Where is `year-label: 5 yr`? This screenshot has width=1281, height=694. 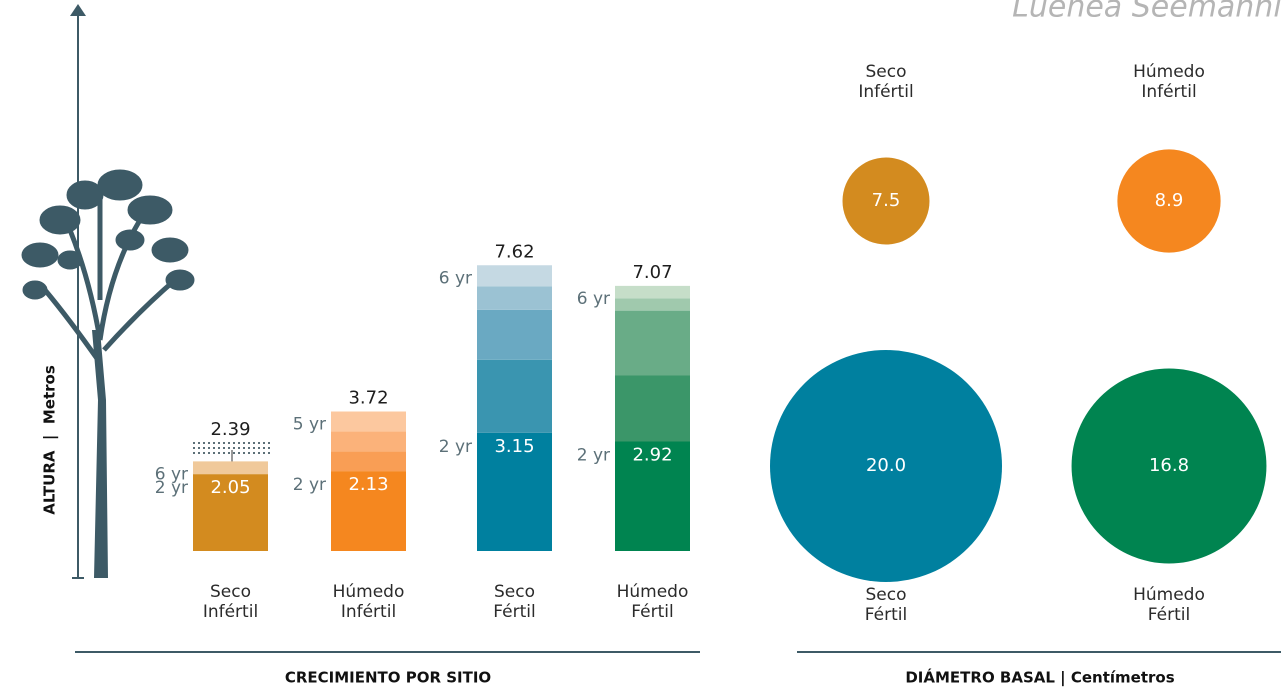
year-label: 5 yr is located at coordinates (309, 425).